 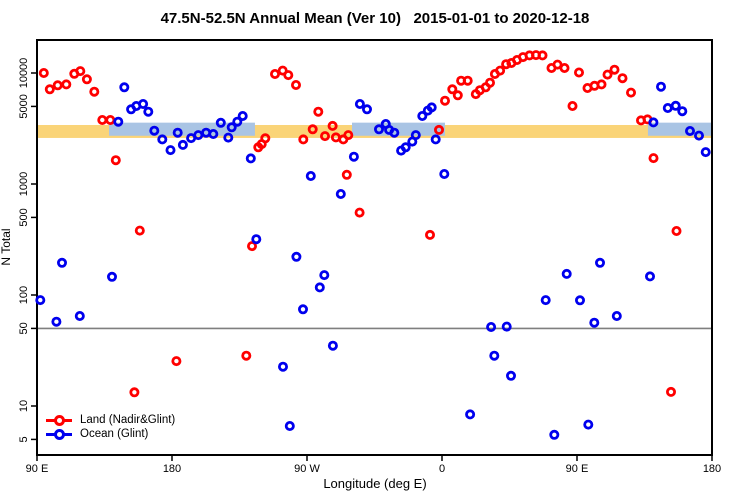 I want to click on x-tick-label: 0, so click(x=442, y=469).